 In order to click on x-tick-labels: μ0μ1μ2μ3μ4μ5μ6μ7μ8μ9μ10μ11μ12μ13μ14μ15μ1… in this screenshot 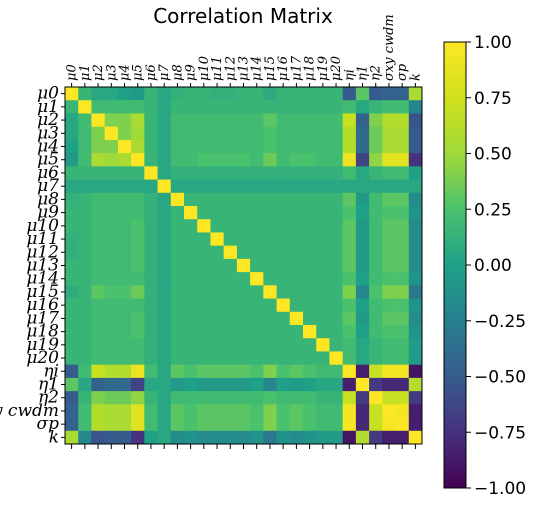, I will do `click(244, 47)`.